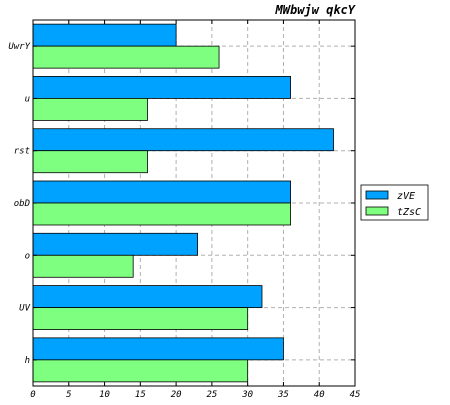  Describe the element at coordinates (115, 244) in the screenshot. I see `bar-zVE-o` at that location.